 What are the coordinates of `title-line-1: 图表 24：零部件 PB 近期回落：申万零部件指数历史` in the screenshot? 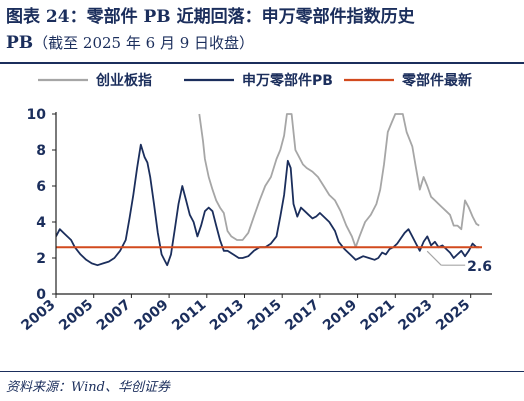 It's located at (210, 17).